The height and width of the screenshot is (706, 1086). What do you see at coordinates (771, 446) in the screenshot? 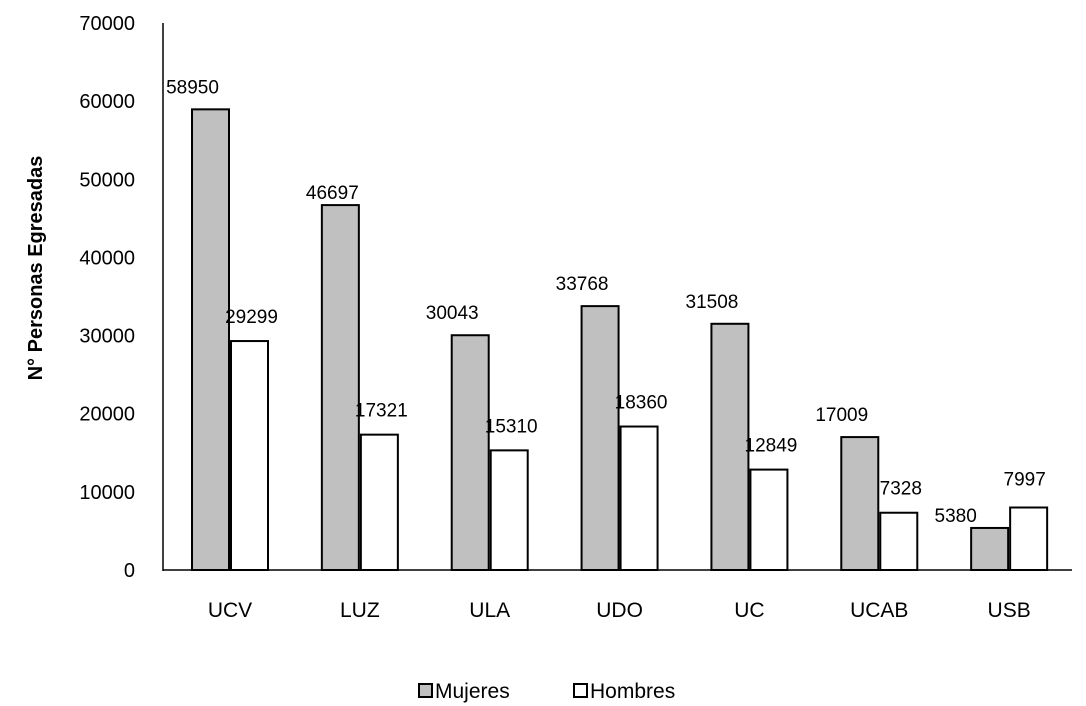
I see `data-label: 12849` at bounding box center [771, 446].